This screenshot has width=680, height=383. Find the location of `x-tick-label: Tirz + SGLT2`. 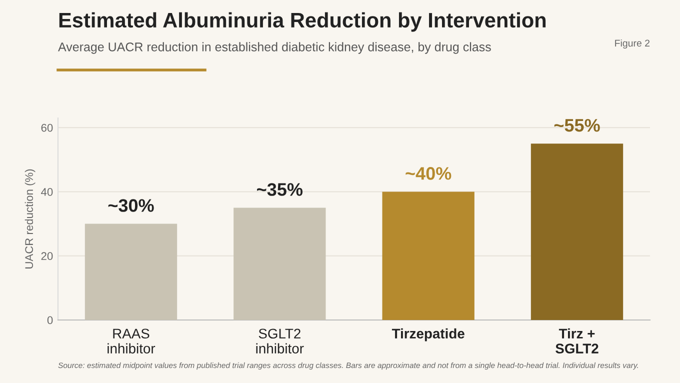

x-tick-label: Tirz + SGLT2 is located at coordinates (577, 341).